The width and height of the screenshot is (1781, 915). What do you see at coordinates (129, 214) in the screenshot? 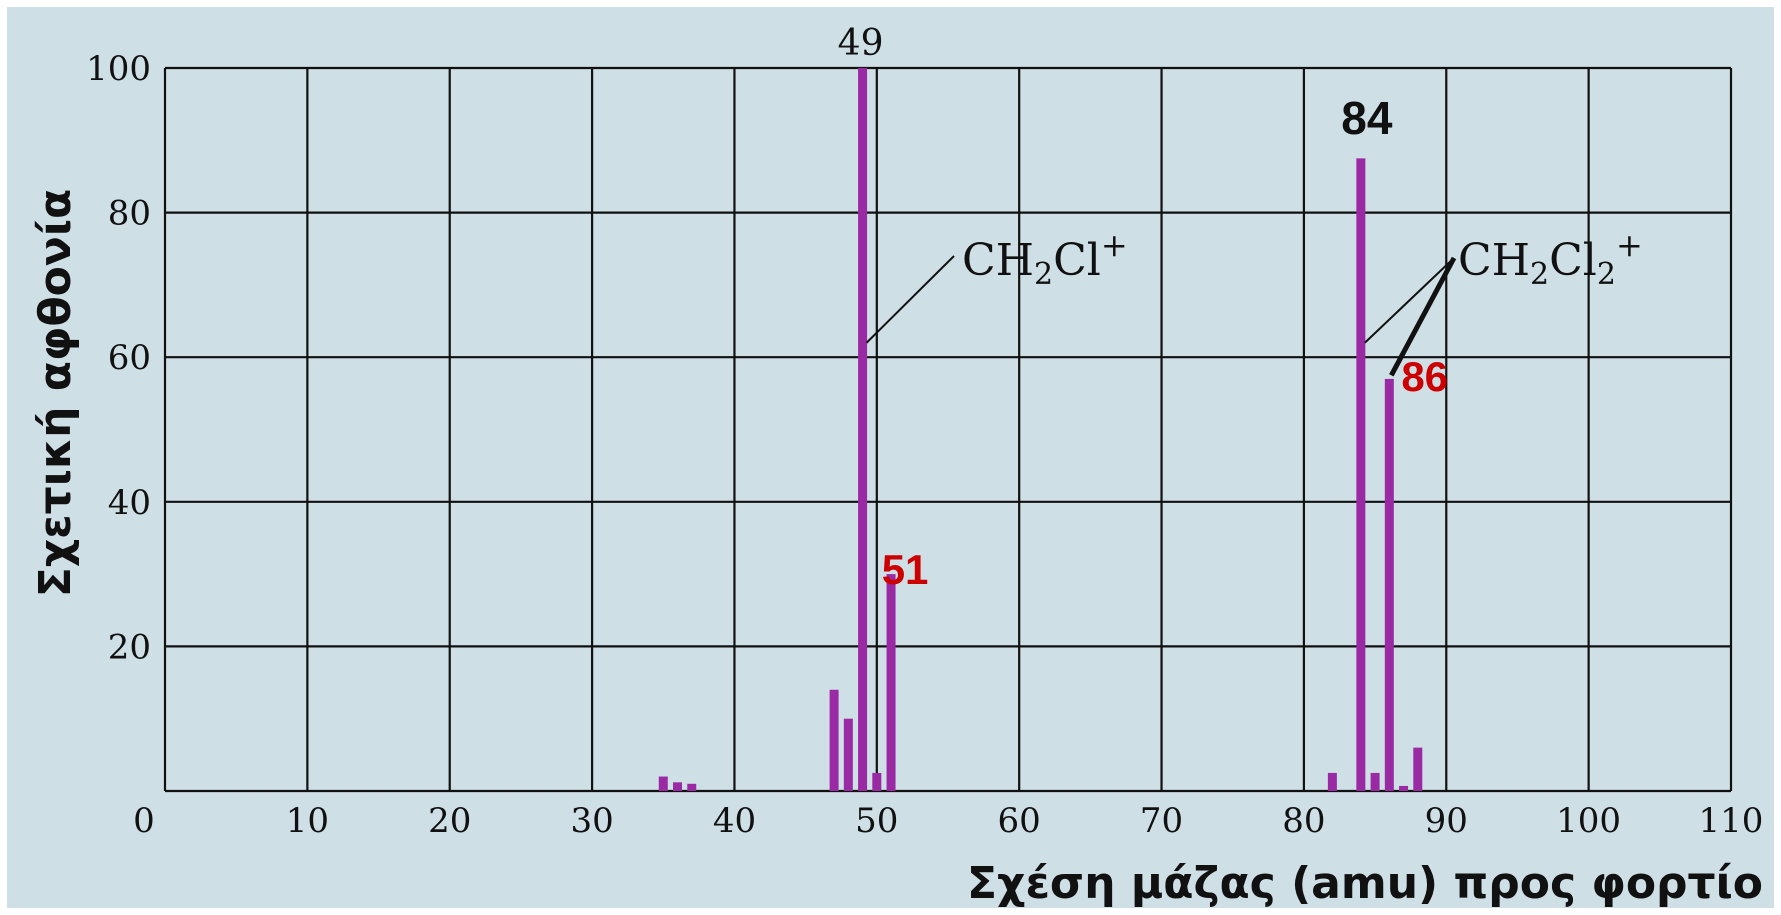
I see `y-tick-label-80: 80` at bounding box center [129, 214].